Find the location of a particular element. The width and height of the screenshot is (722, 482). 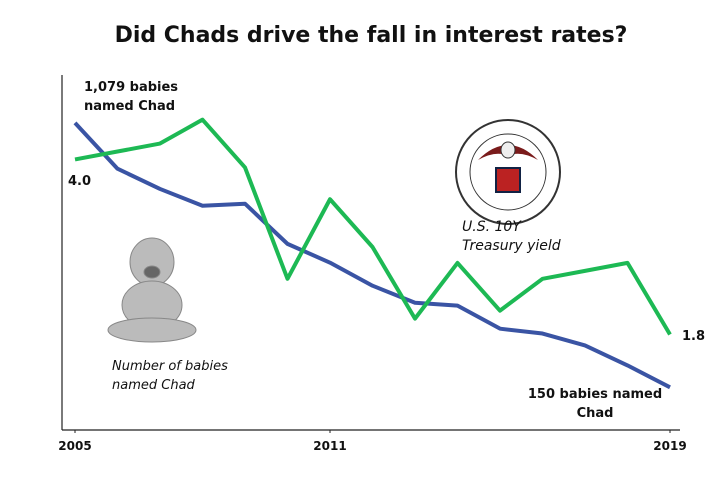

value-label: 1,079 babies named Chad is located at coordinates (131, 97).